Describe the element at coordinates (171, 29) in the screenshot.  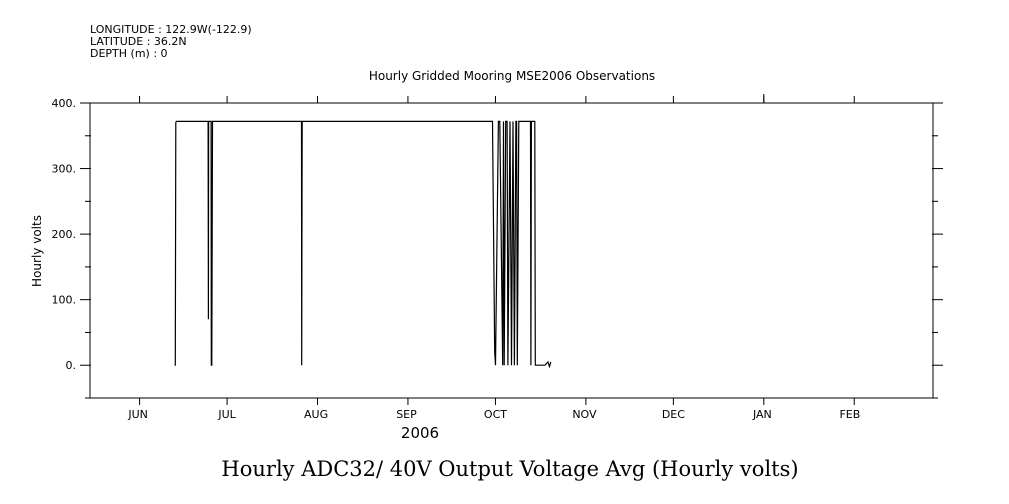
I see `longitude-label: LONGITUDE : 122.9W(-122.9)` at that location.